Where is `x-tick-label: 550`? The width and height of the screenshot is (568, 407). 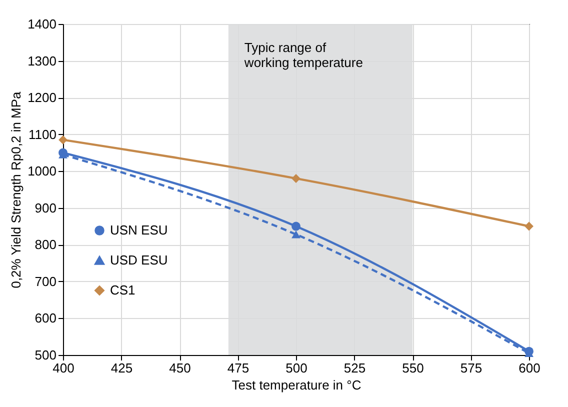
x-tick-label: 550 is located at coordinates (413, 368).